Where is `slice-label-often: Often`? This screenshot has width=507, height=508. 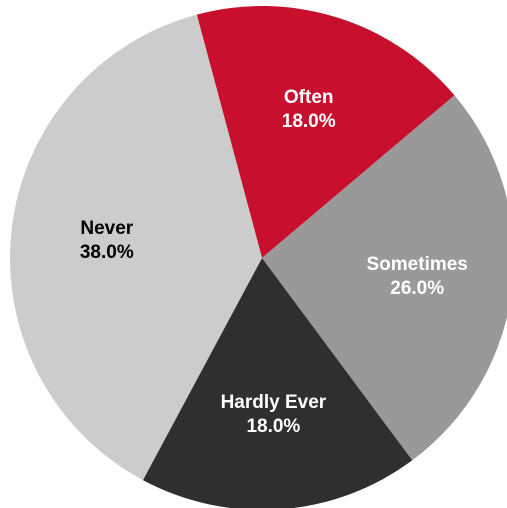 slice-label-often: Often is located at coordinates (309, 97).